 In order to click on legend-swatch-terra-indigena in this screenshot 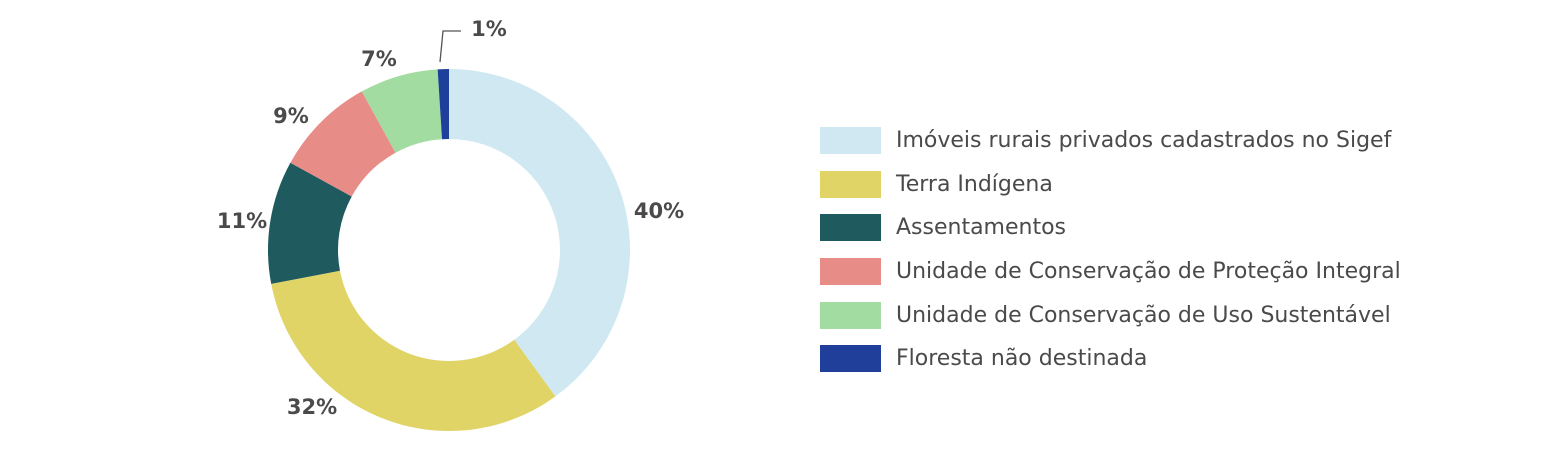, I will do `click(850, 184)`.